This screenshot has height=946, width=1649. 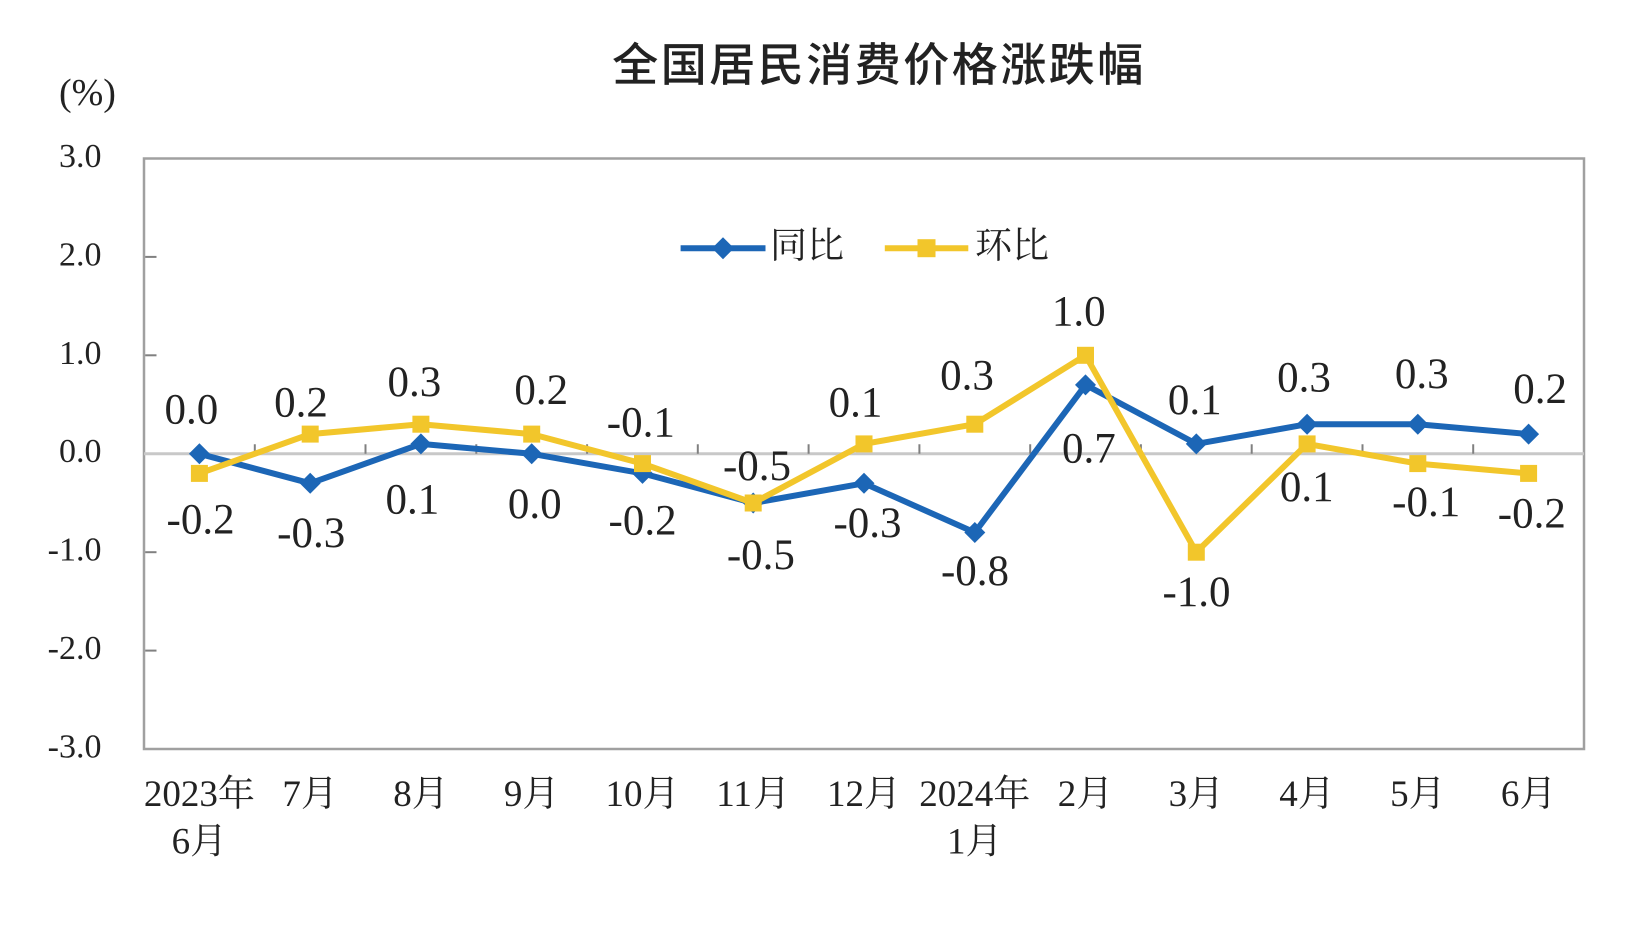 What do you see at coordinates (956, 794) in the screenshot?
I see `svg-text: 2024` at bounding box center [956, 794].